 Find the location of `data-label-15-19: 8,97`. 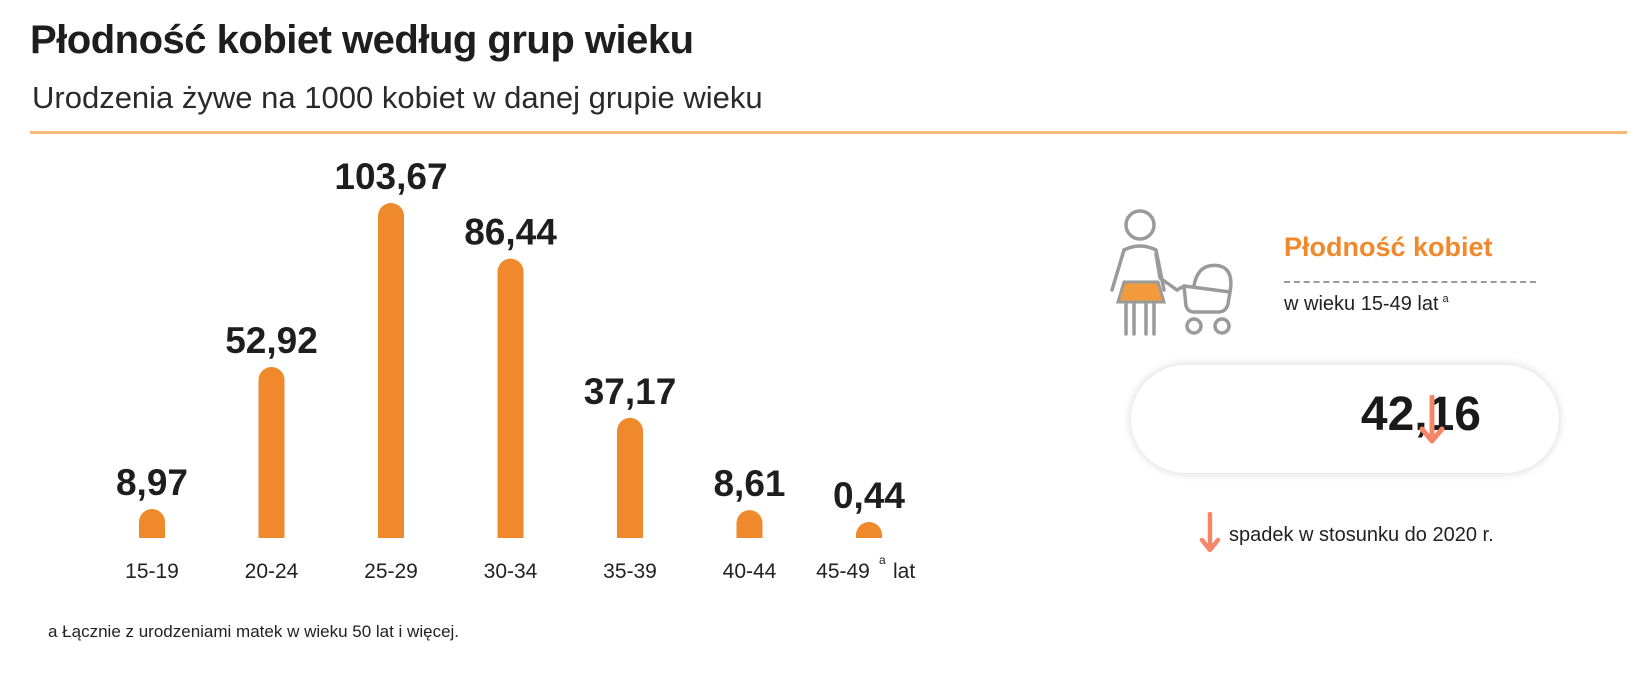

data-label-15-19: 8,97 is located at coordinates (152, 482).